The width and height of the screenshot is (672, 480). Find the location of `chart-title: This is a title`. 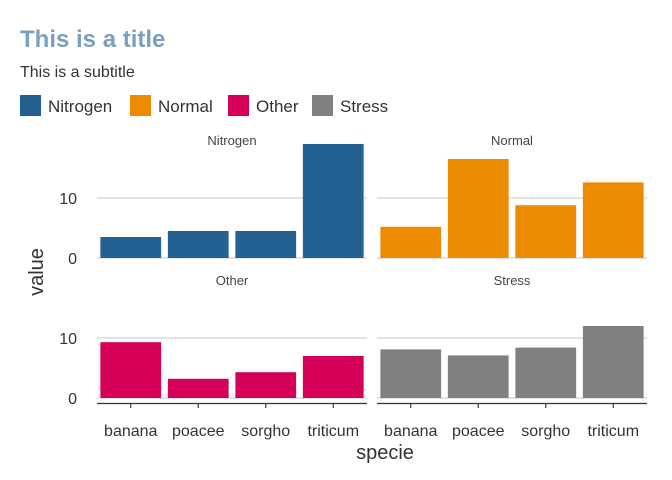

chart-title: This is a title is located at coordinates (92, 39).